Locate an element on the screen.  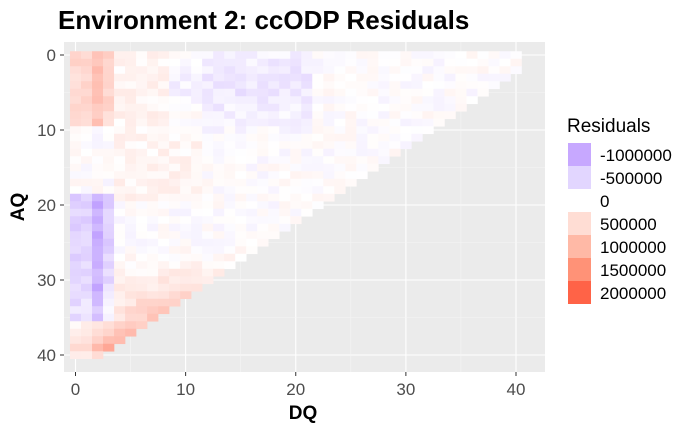
legend-label: -1000000 is located at coordinates (636, 155).